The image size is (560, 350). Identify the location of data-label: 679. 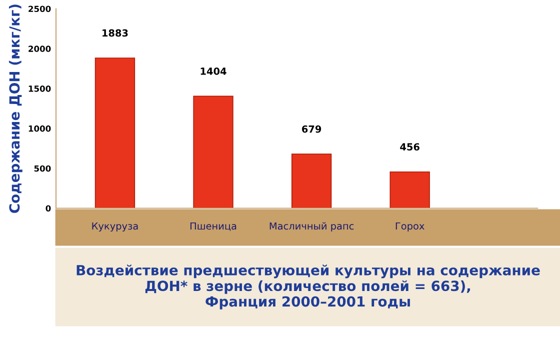
(312, 129).